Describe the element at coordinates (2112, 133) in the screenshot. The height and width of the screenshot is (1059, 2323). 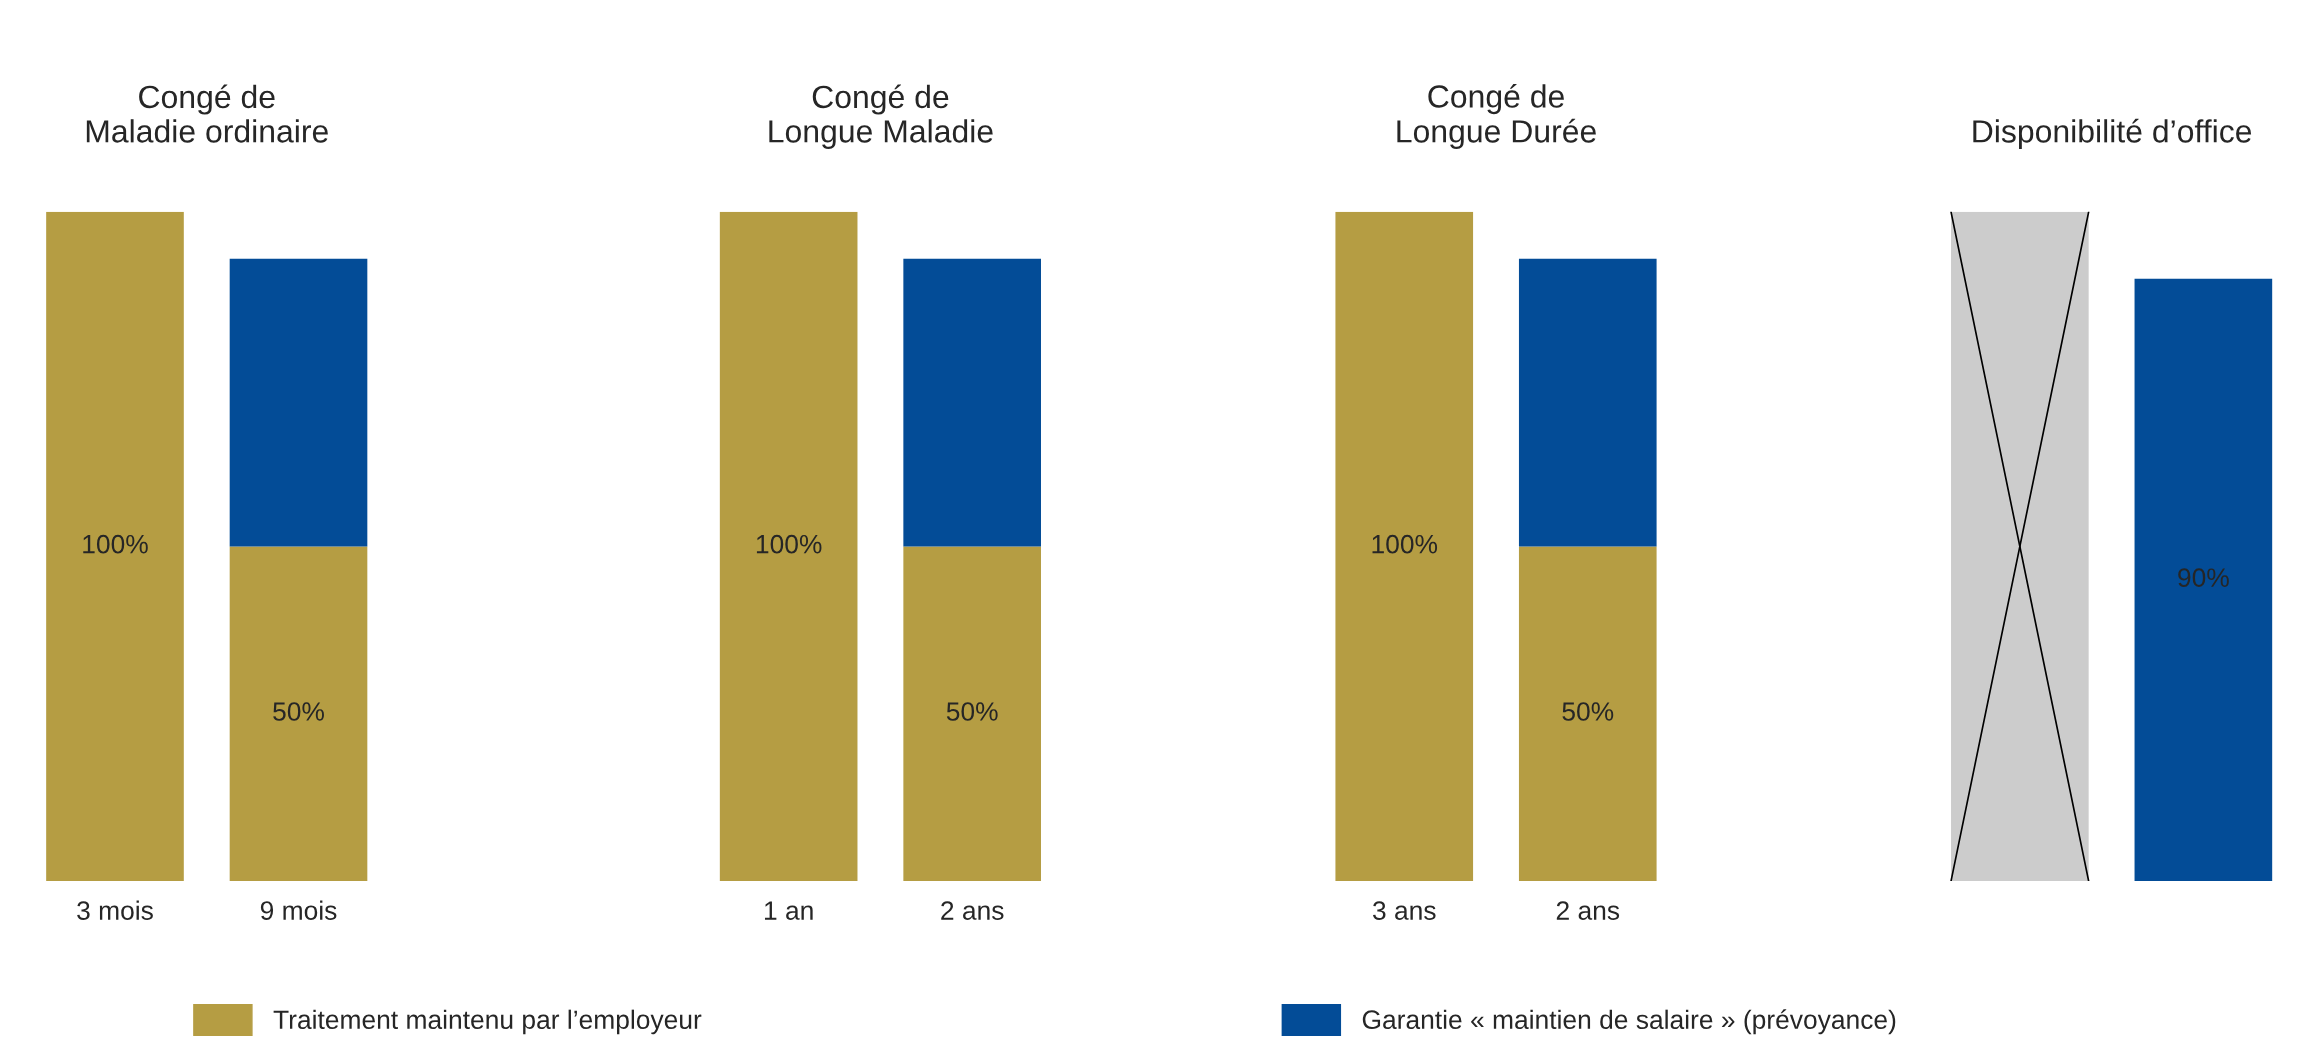
I see `chart-title: Disponibilité d’office` at that location.